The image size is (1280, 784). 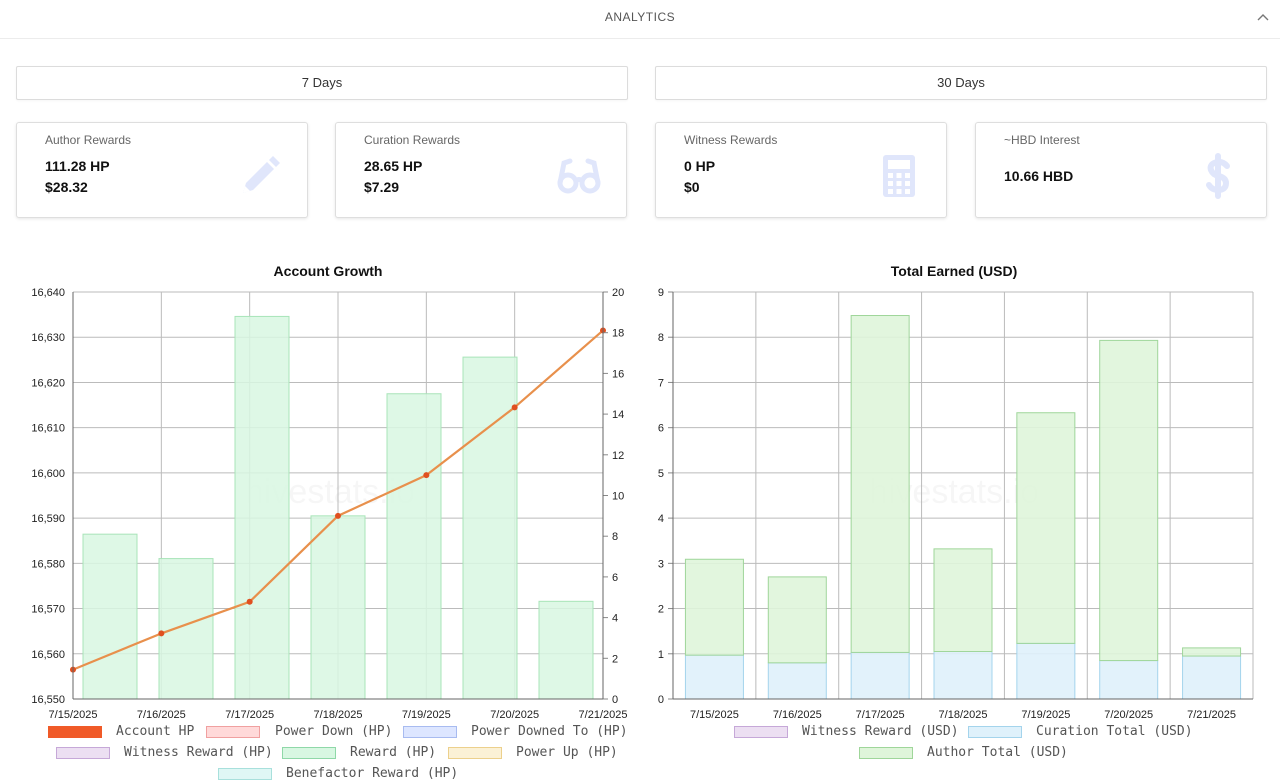 What do you see at coordinates (615, 619) in the screenshot?
I see `y-right-tick-label: 4` at bounding box center [615, 619].